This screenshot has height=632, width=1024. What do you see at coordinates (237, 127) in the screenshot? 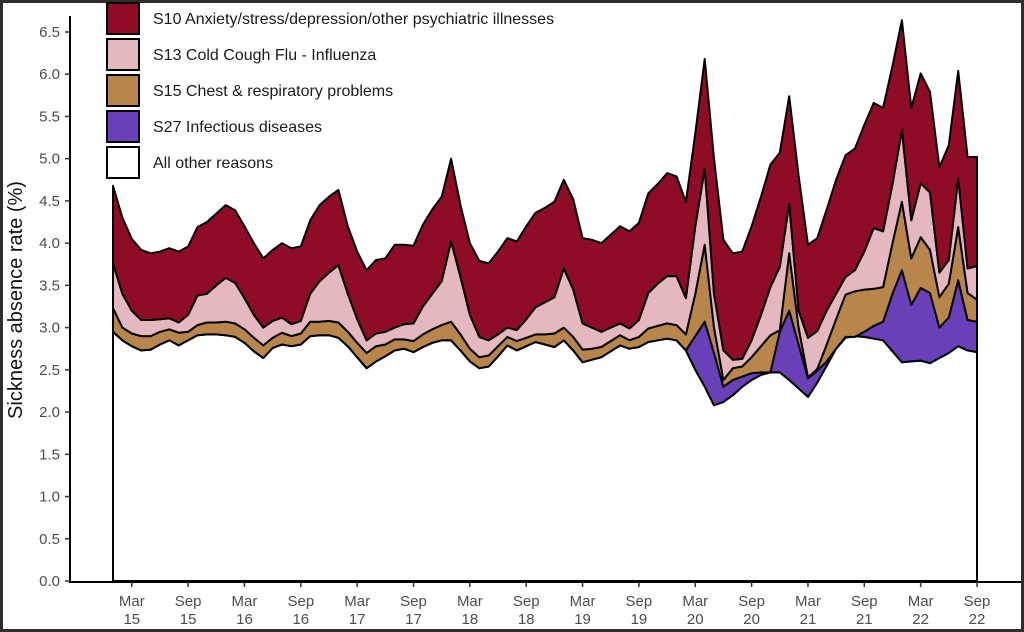
I see `legend-label: S27 Infectious diseases` at bounding box center [237, 127].